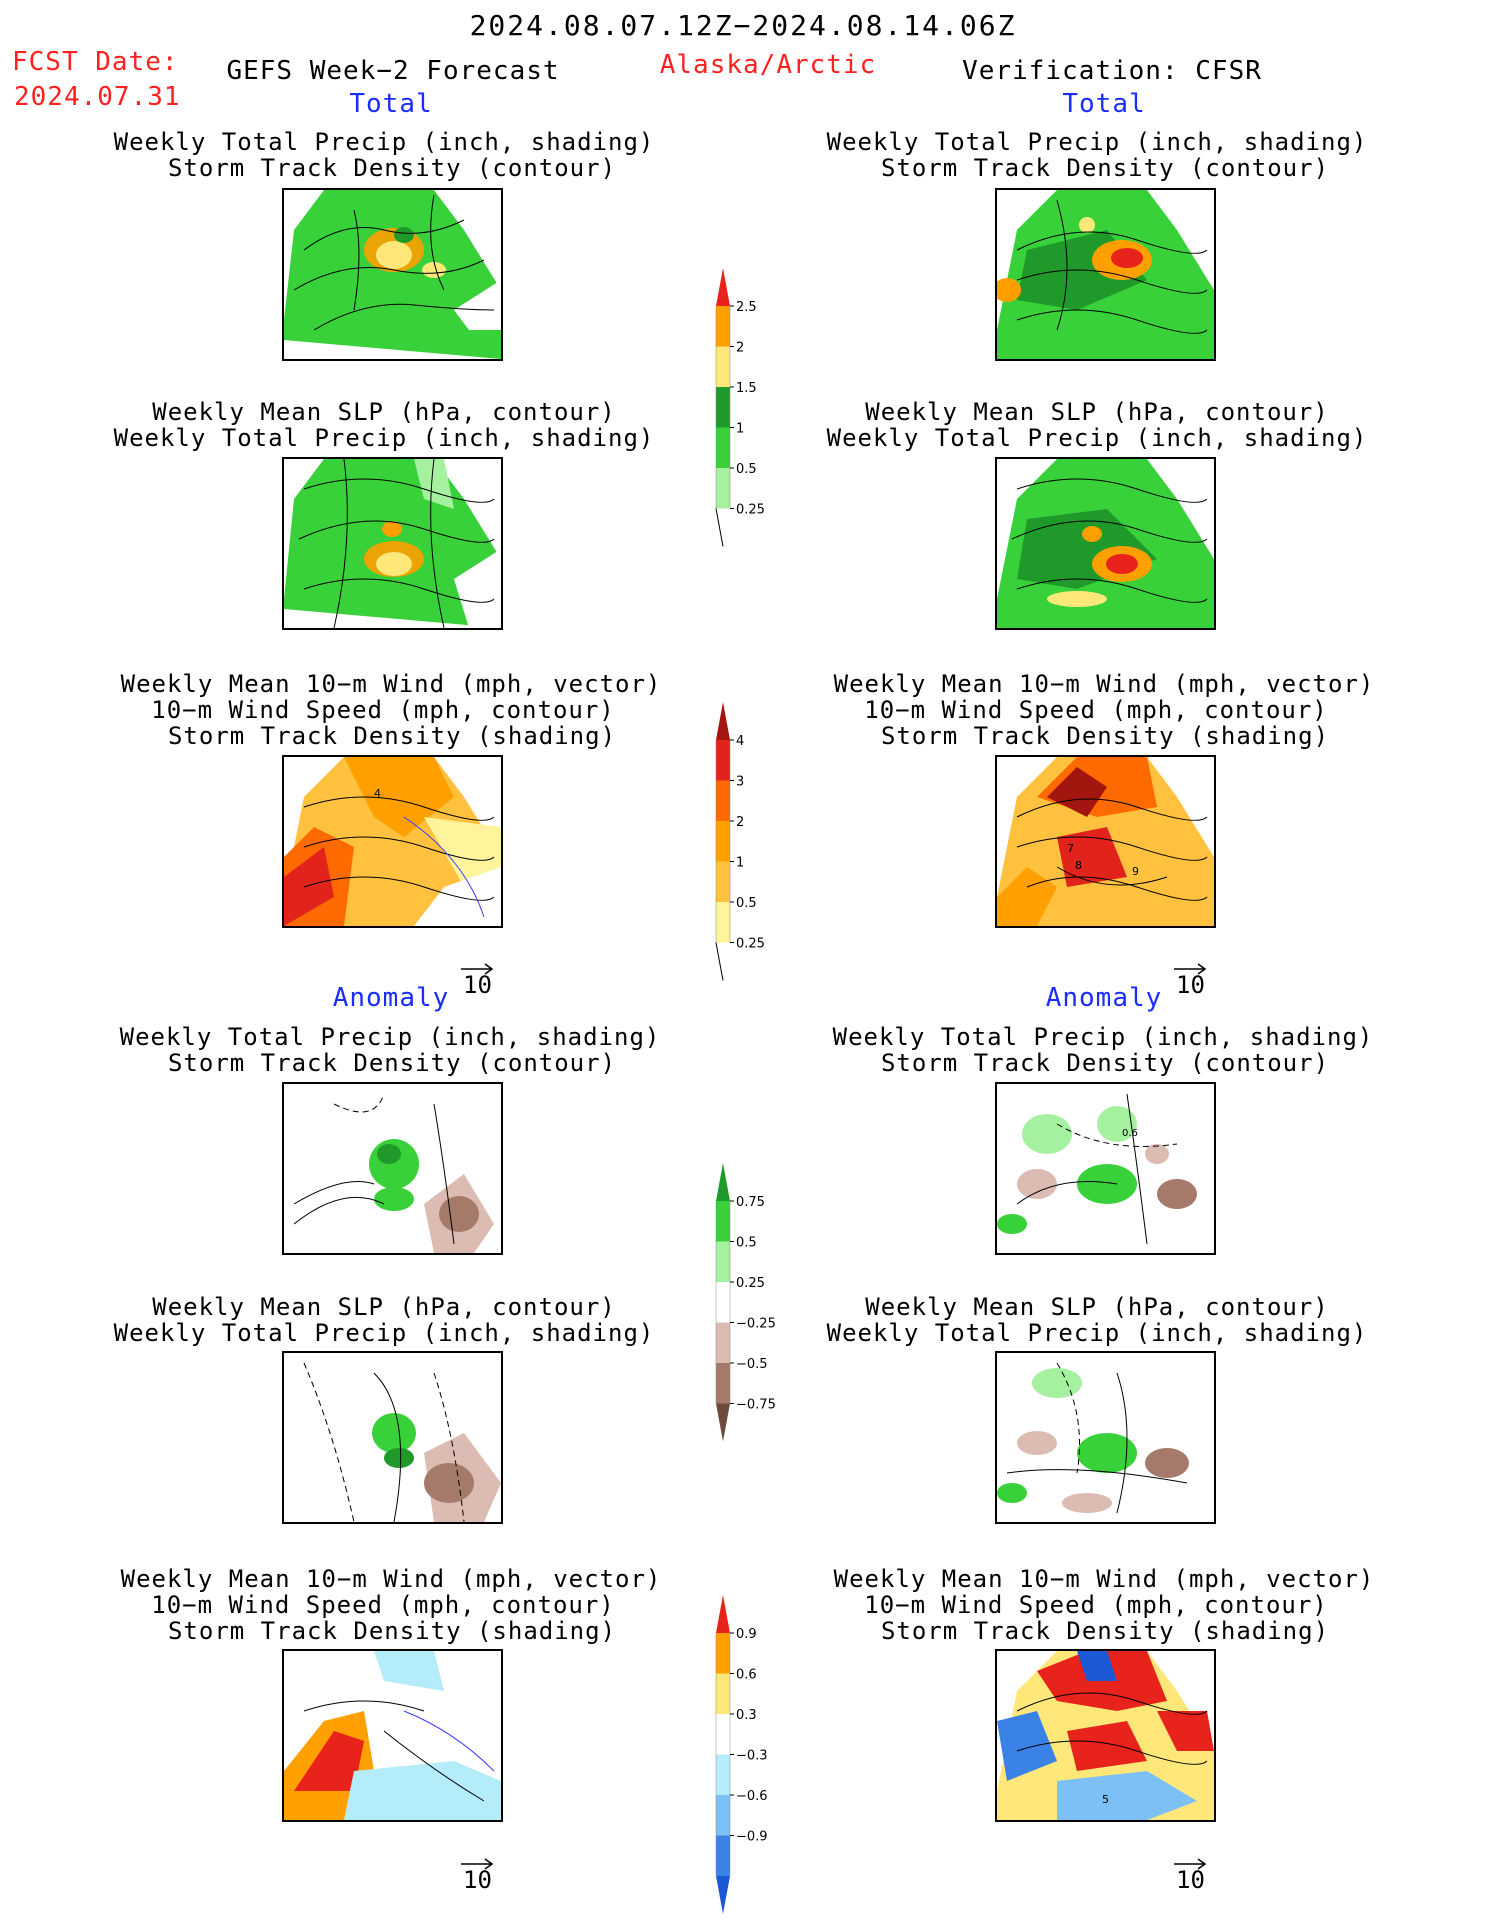 Image resolution: width=1487 pixels, height=1925 pixels. What do you see at coordinates (392, 1063) in the screenshot?
I see `caption-l4-line2: Storm Track Density (contour)` at bounding box center [392, 1063].